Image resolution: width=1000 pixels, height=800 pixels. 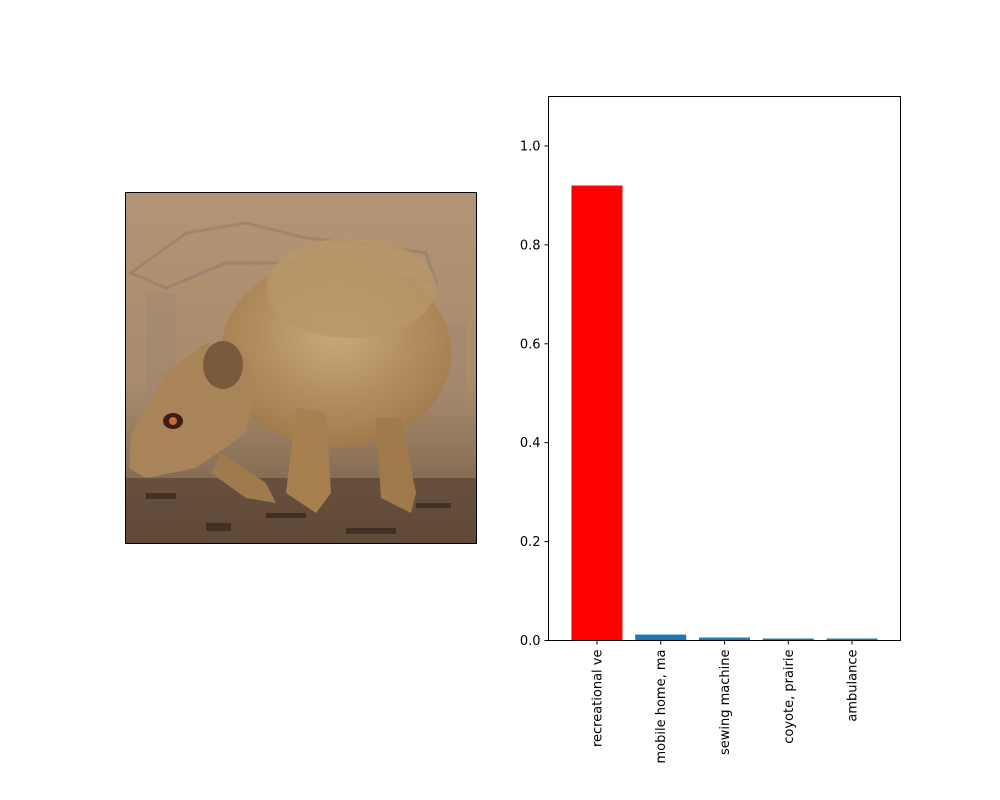 I want to click on y-tick-label: 1.0, so click(x=530, y=146).